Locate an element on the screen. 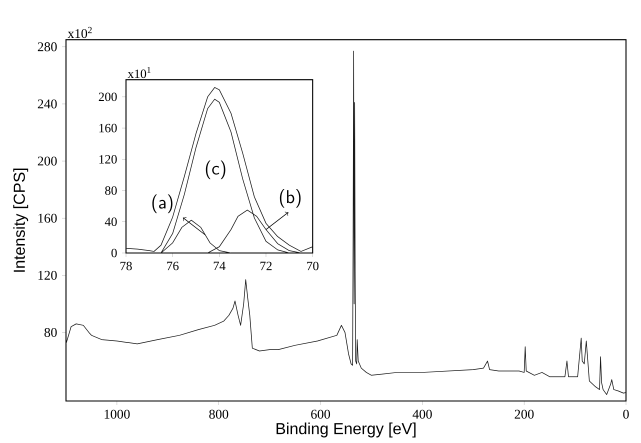 This screenshot has width=641, height=443. y-tick-label: 40 is located at coordinates (110, 221).